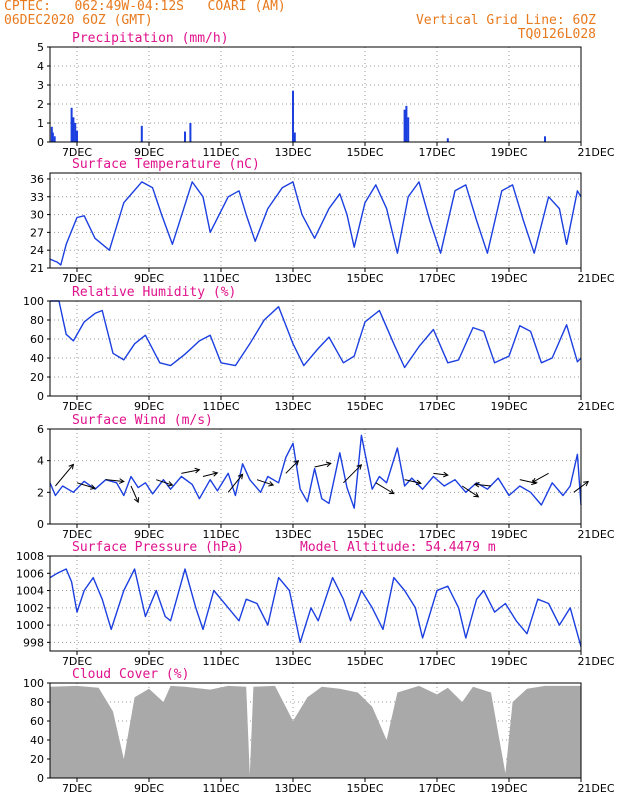 This screenshot has height=800, width=618. What do you see at coordinates (145, 7) in the screenshot?
I see `header-location: CPTEC: 062:49W-04:12S COARI (AM)` at bounding box center [145, 7].